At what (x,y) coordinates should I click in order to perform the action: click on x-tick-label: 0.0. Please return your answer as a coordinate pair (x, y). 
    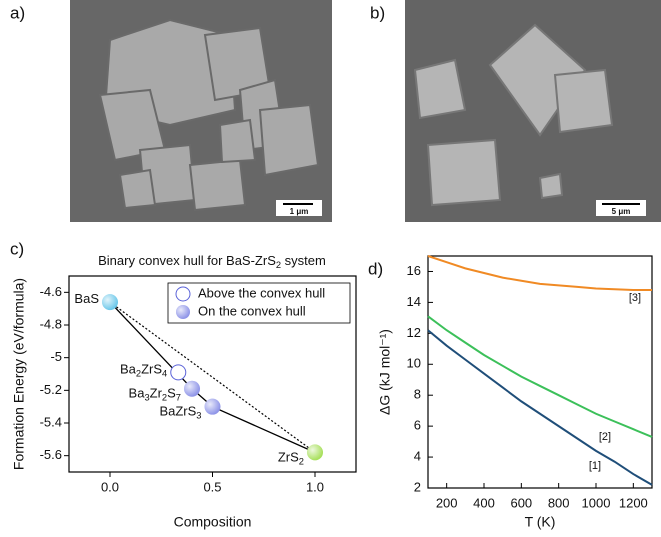
    Looking at the image, I should click on (110, 486).